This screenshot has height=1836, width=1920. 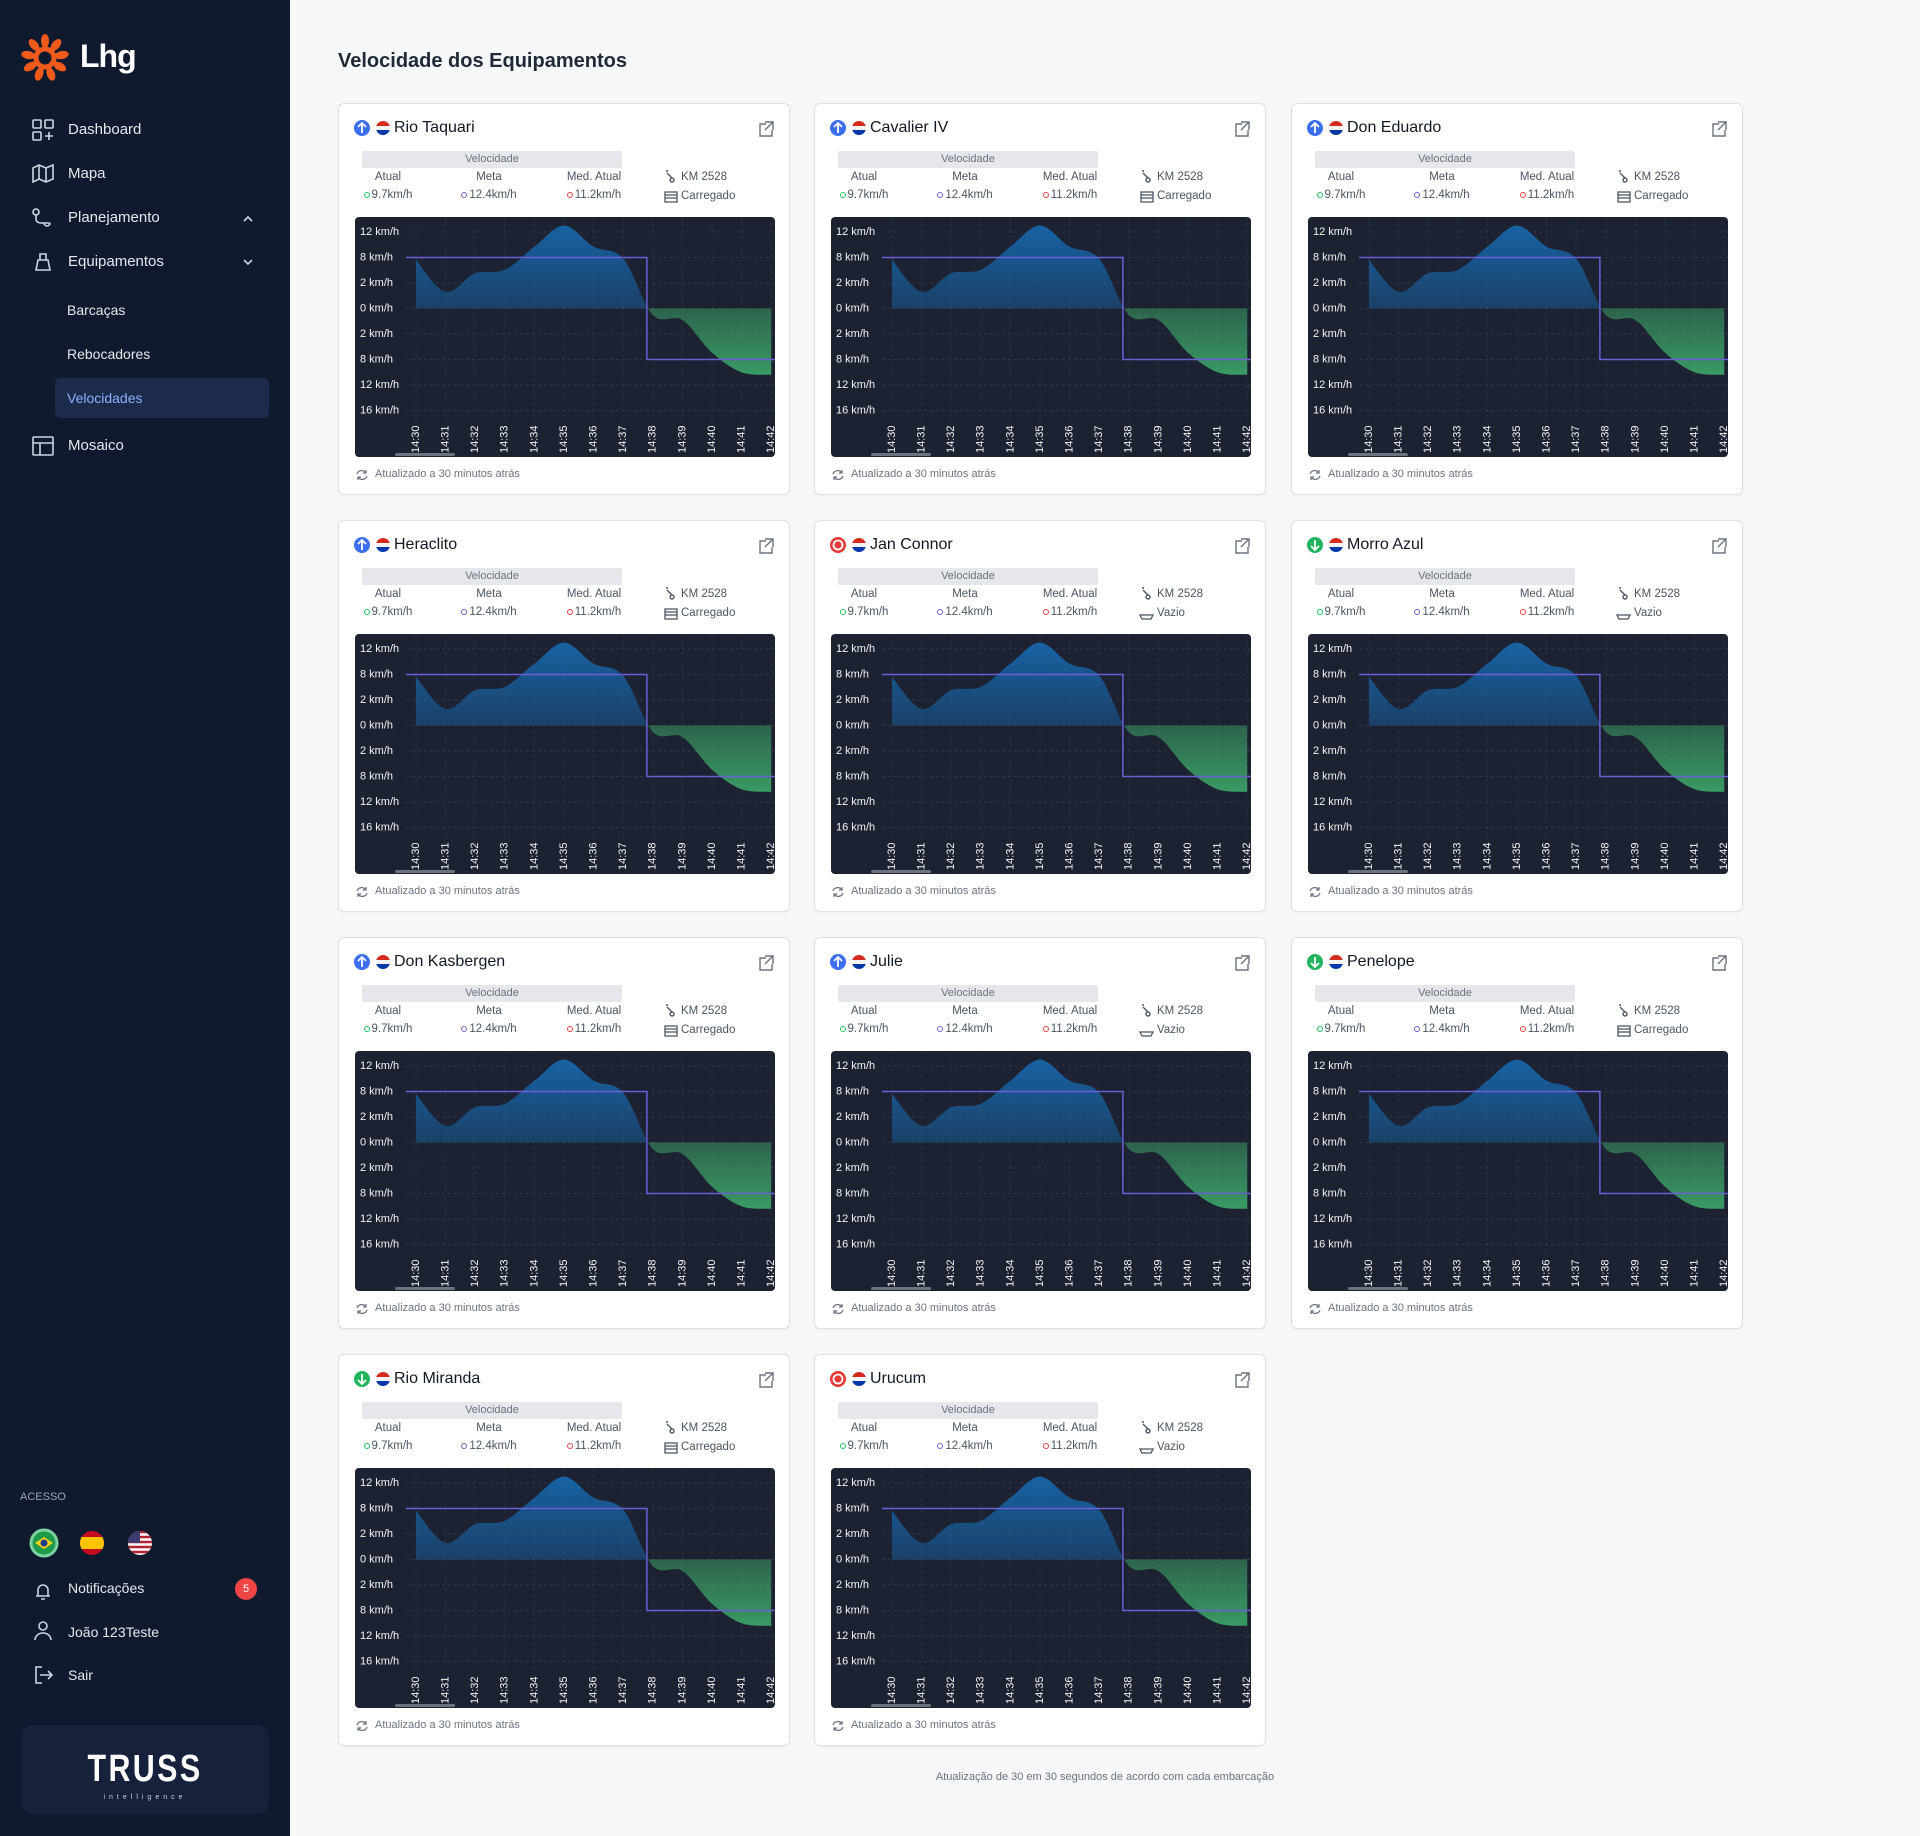 What do you see at coordinates (1246, 439) in the screenshot?
I see `x-tick-label: 14:42` at bounding box center [1246, 439].